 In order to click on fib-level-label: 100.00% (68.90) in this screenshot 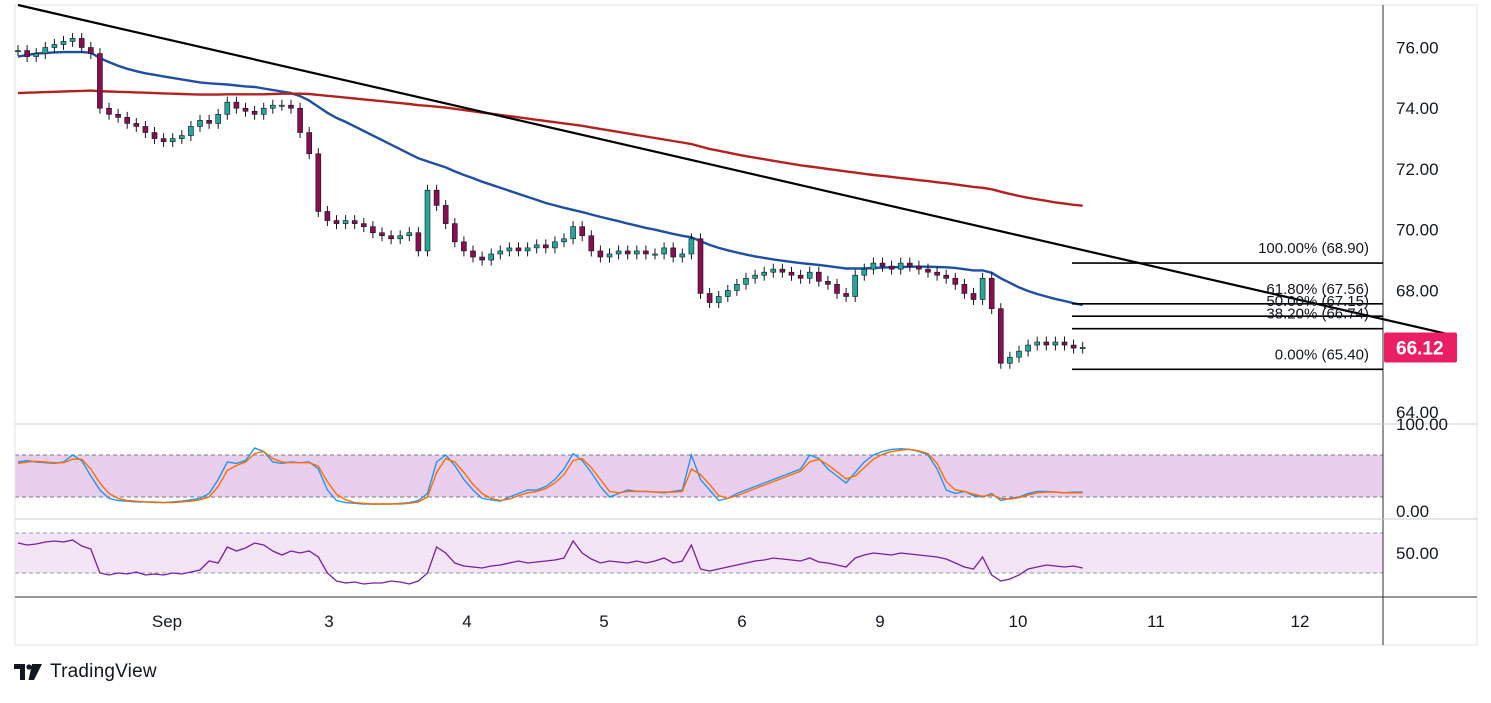, I will do `click(1313, 248)`.